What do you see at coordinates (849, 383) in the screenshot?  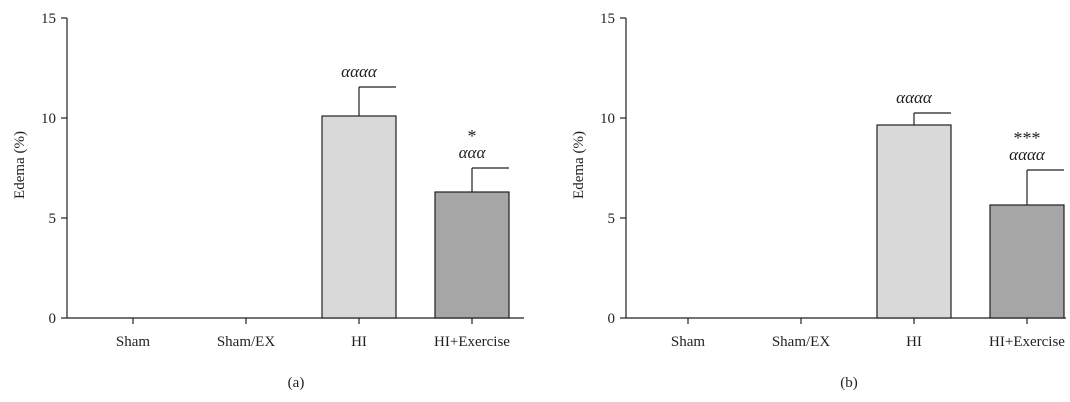 I see `panel-label: (b)` at bounding box center [849, 383].